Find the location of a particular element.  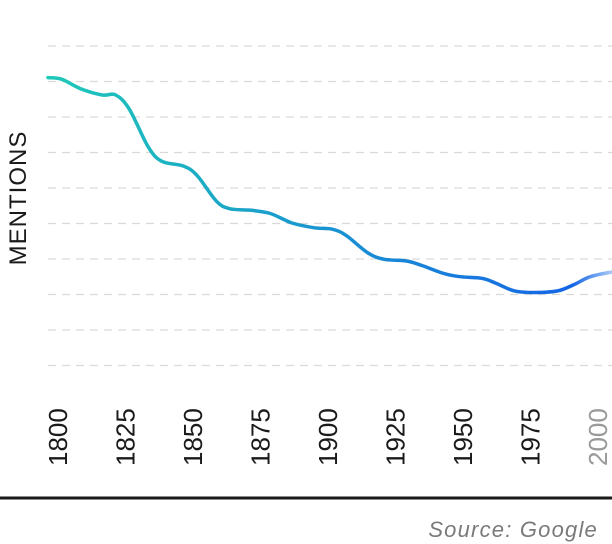

x-tick-label: 1825 is located at coordinates (126, 437).